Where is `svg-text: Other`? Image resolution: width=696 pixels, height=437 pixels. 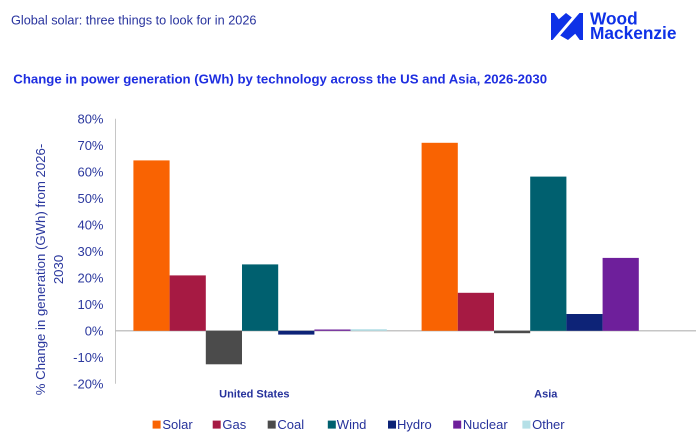 svg-text: Other is located at coordinates (548, 424).